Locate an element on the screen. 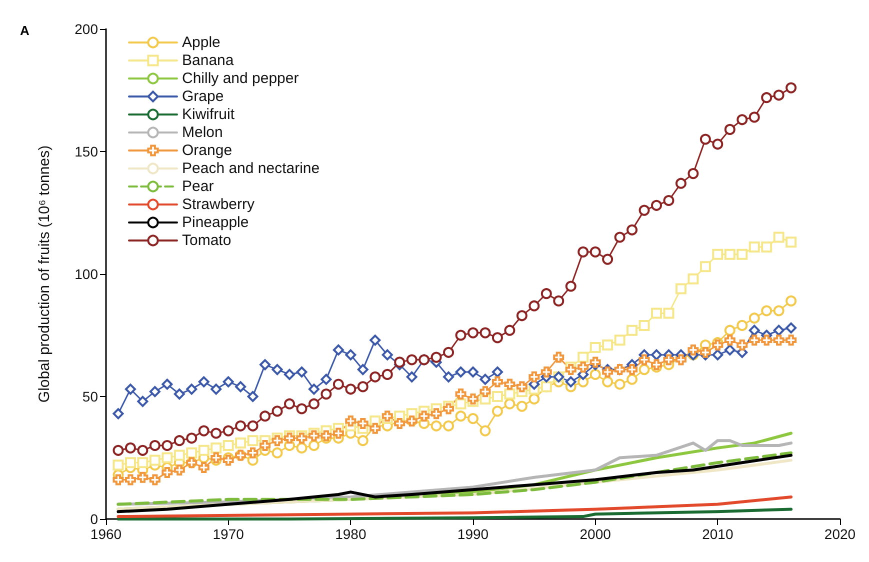 The image size is (869, 562). y-tick-label: 0 is located at coordinates (94, 519).